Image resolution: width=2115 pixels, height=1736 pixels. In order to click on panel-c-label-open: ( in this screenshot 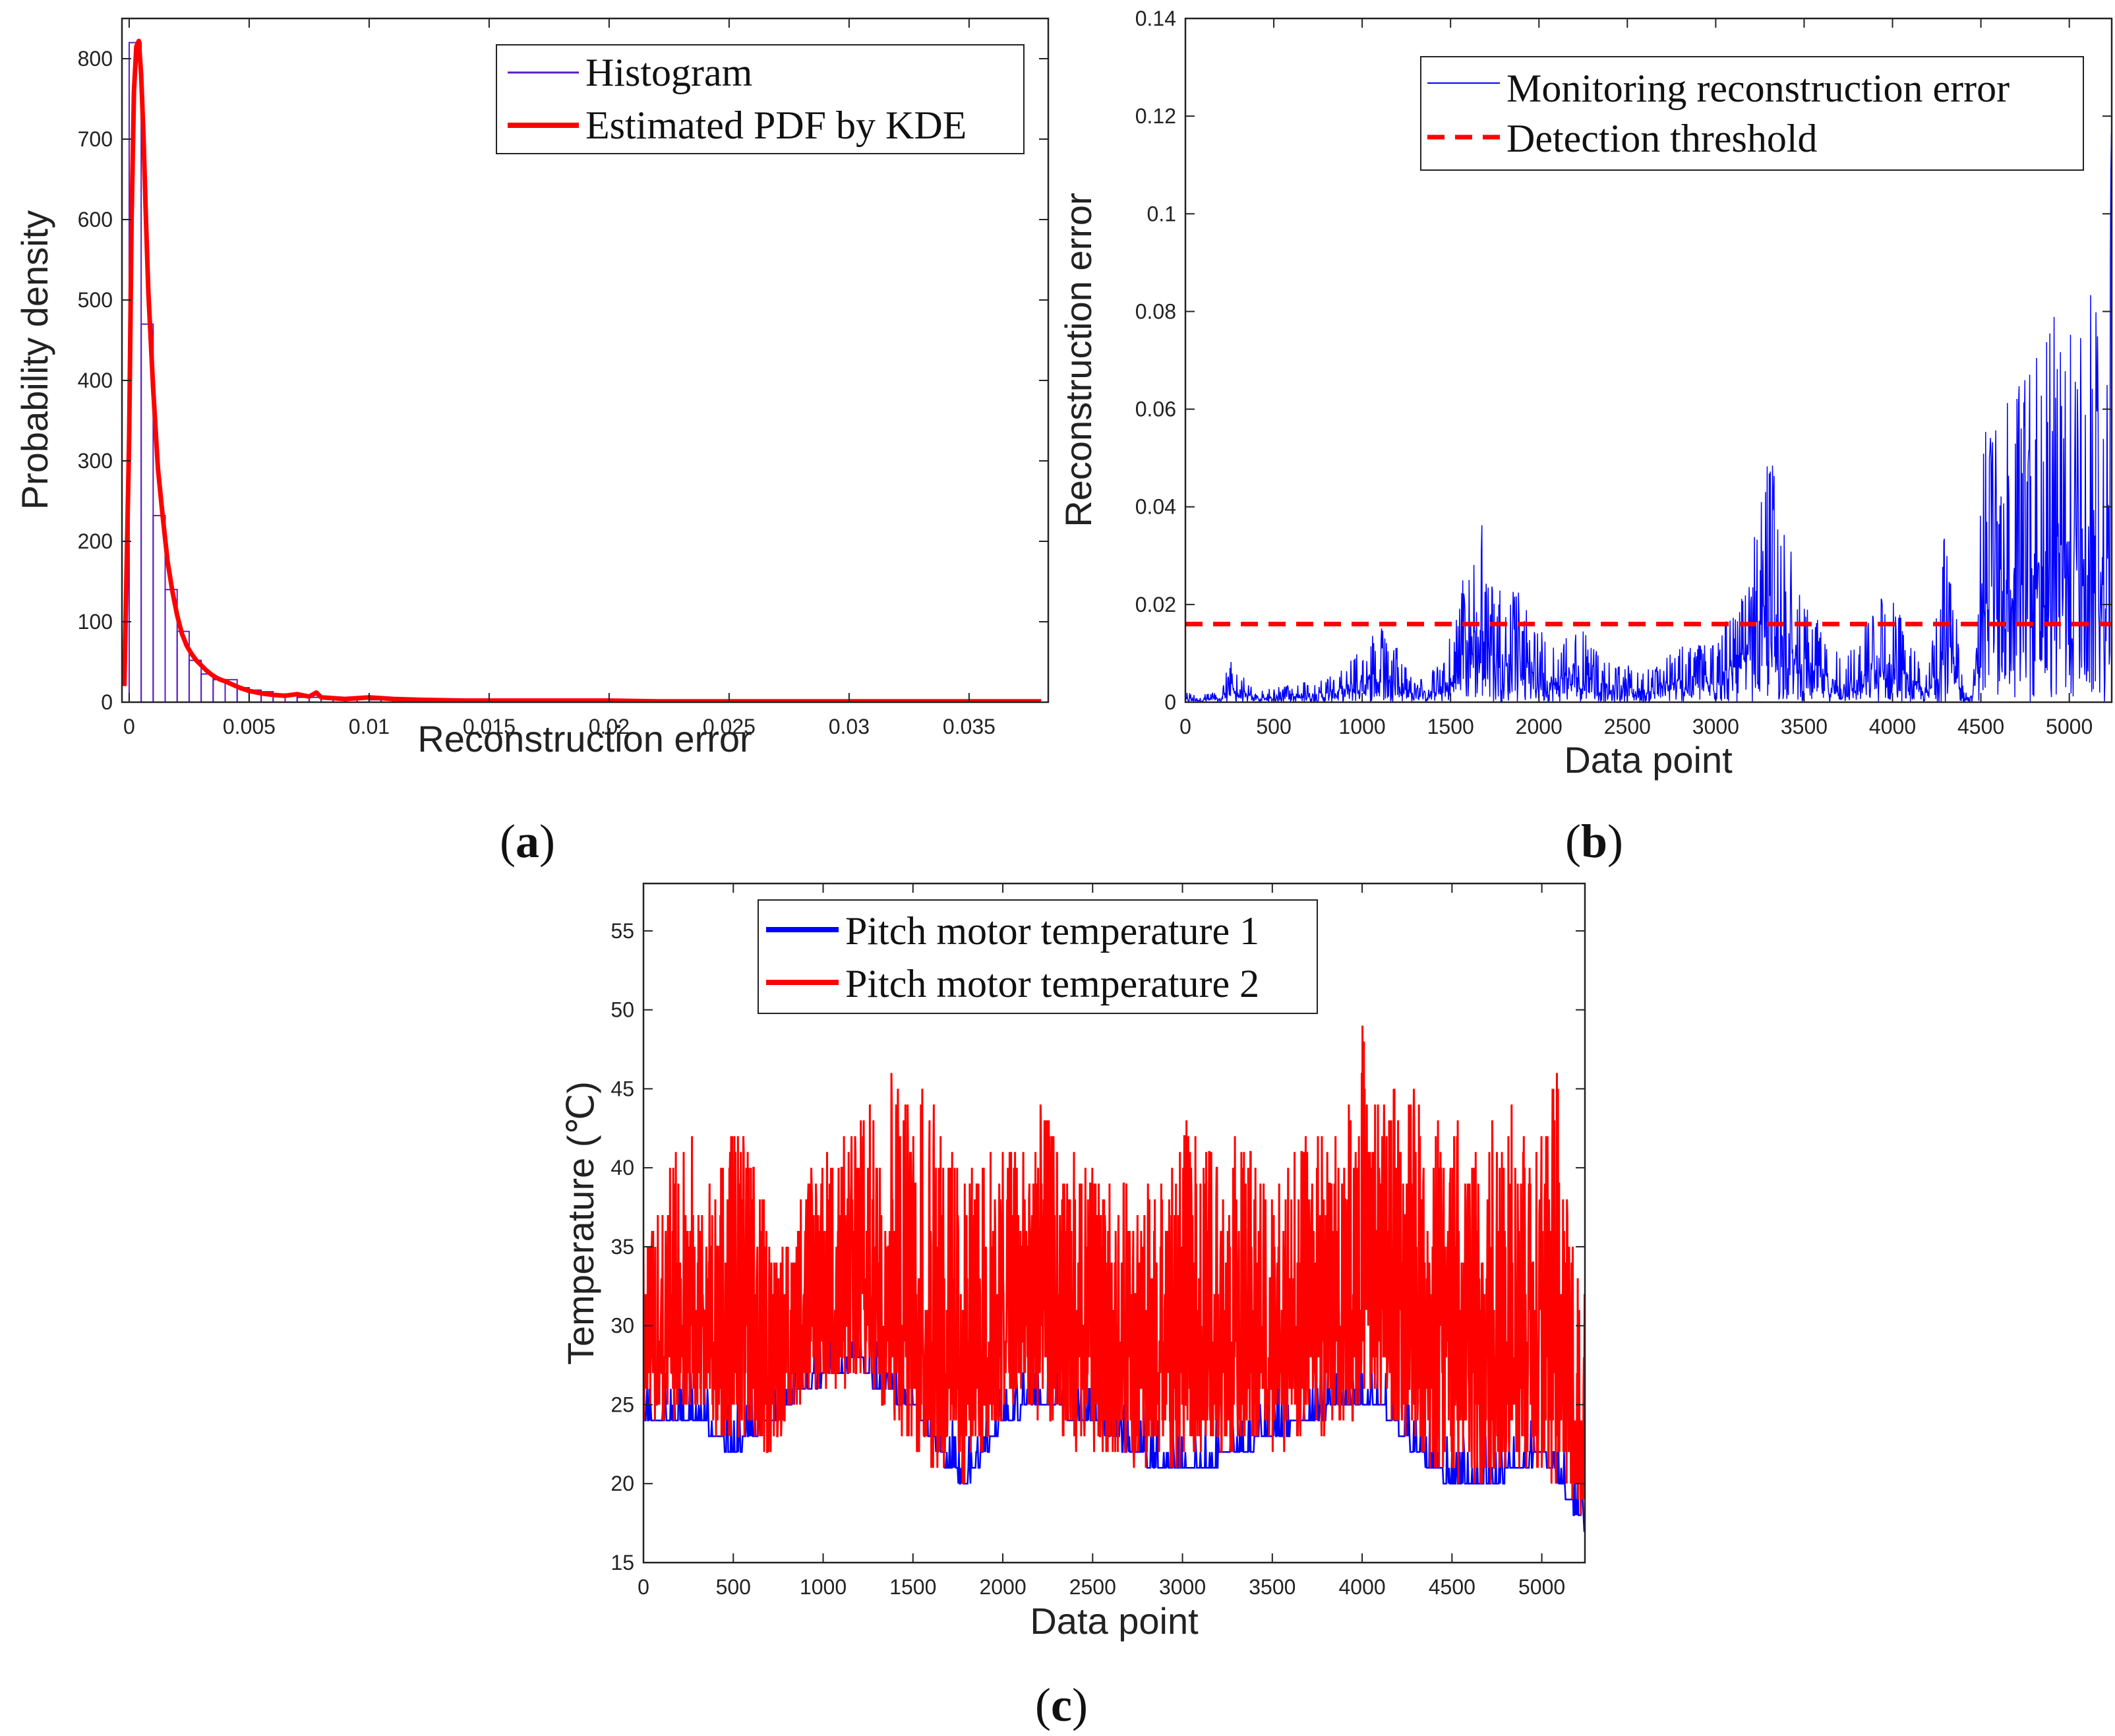, I will do `click(1043, 1705)`.